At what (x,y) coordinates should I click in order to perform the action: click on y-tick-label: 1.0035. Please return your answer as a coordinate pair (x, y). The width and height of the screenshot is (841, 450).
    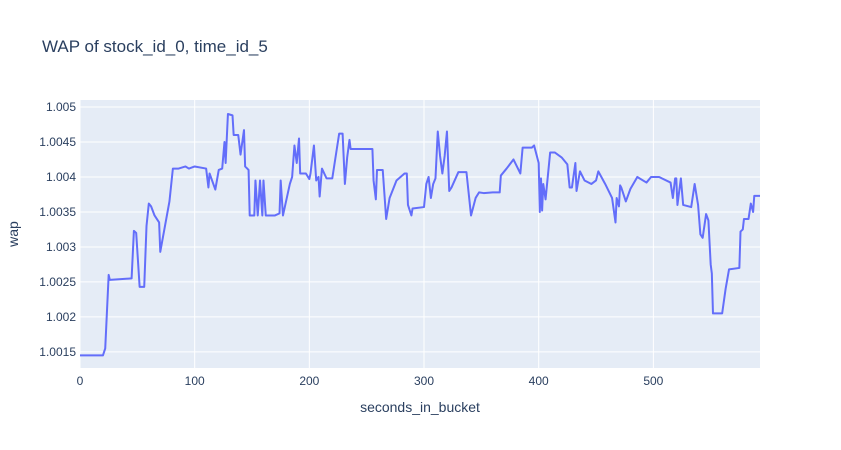
    Looking at the image, I should click on (57, 212).